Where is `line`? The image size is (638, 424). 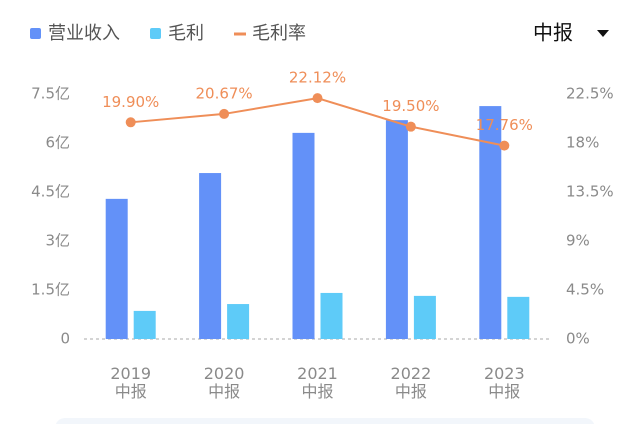
line is located at coordinates (317, 122).